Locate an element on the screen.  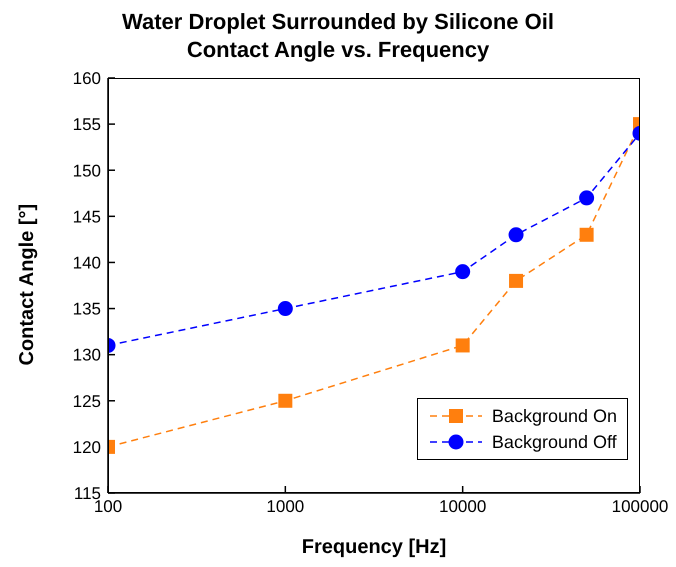
legend-label: Background Off is located at coordinates (554, 442).